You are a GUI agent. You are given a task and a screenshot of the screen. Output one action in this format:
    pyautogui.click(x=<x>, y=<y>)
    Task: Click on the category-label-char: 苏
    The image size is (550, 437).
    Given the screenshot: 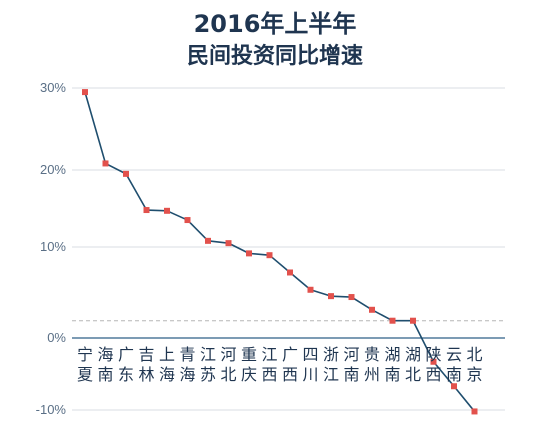 What is the action you would take?
    pyautogui.click(x=208, y=374)
    